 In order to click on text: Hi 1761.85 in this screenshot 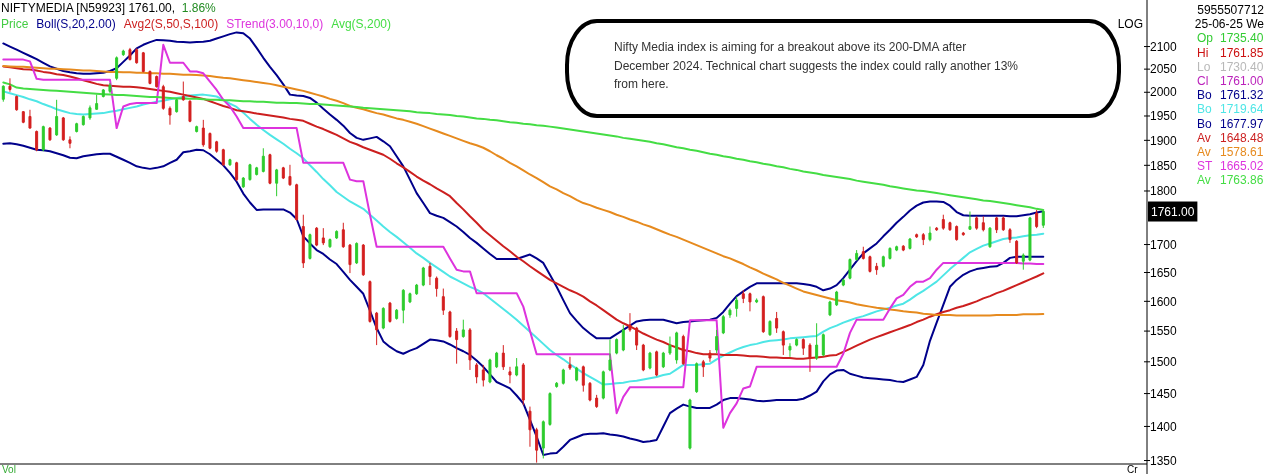, I will do `click(1230, 52)`.